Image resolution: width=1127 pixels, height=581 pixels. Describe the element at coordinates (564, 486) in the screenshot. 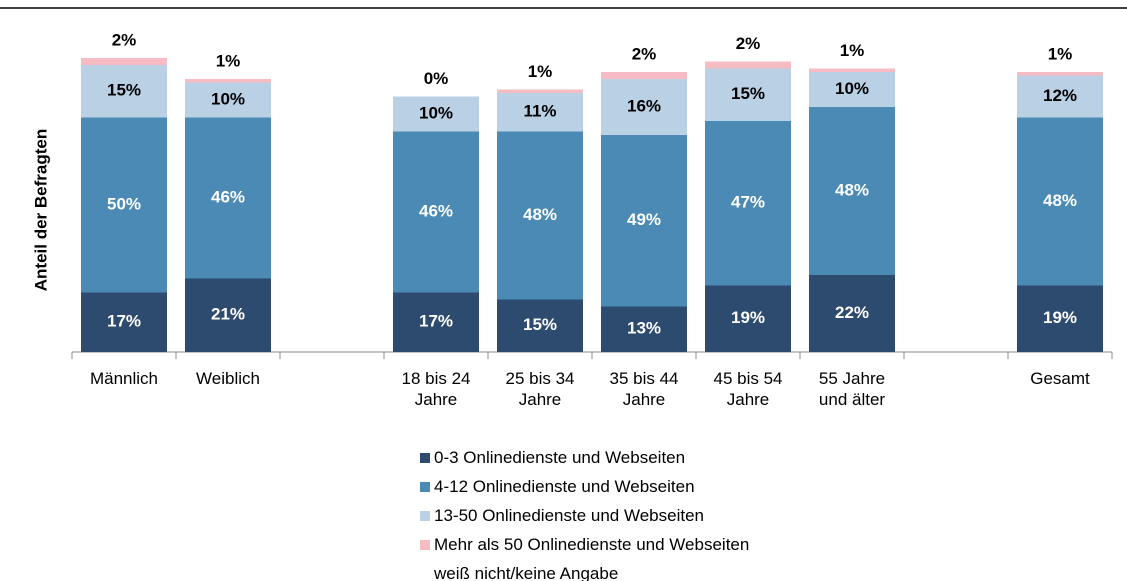

I see `legend-label: 4-12 Onlinedienste und Webseiten` at that location.